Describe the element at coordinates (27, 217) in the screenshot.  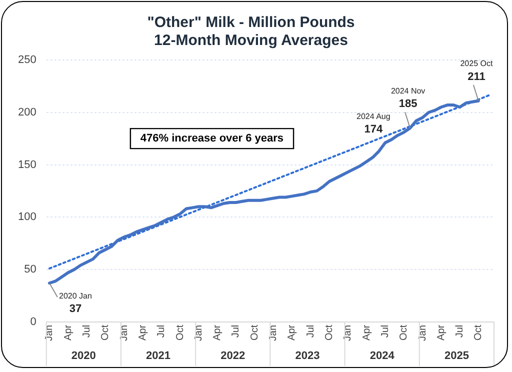
I see `y-tick-label: 100` at that location.